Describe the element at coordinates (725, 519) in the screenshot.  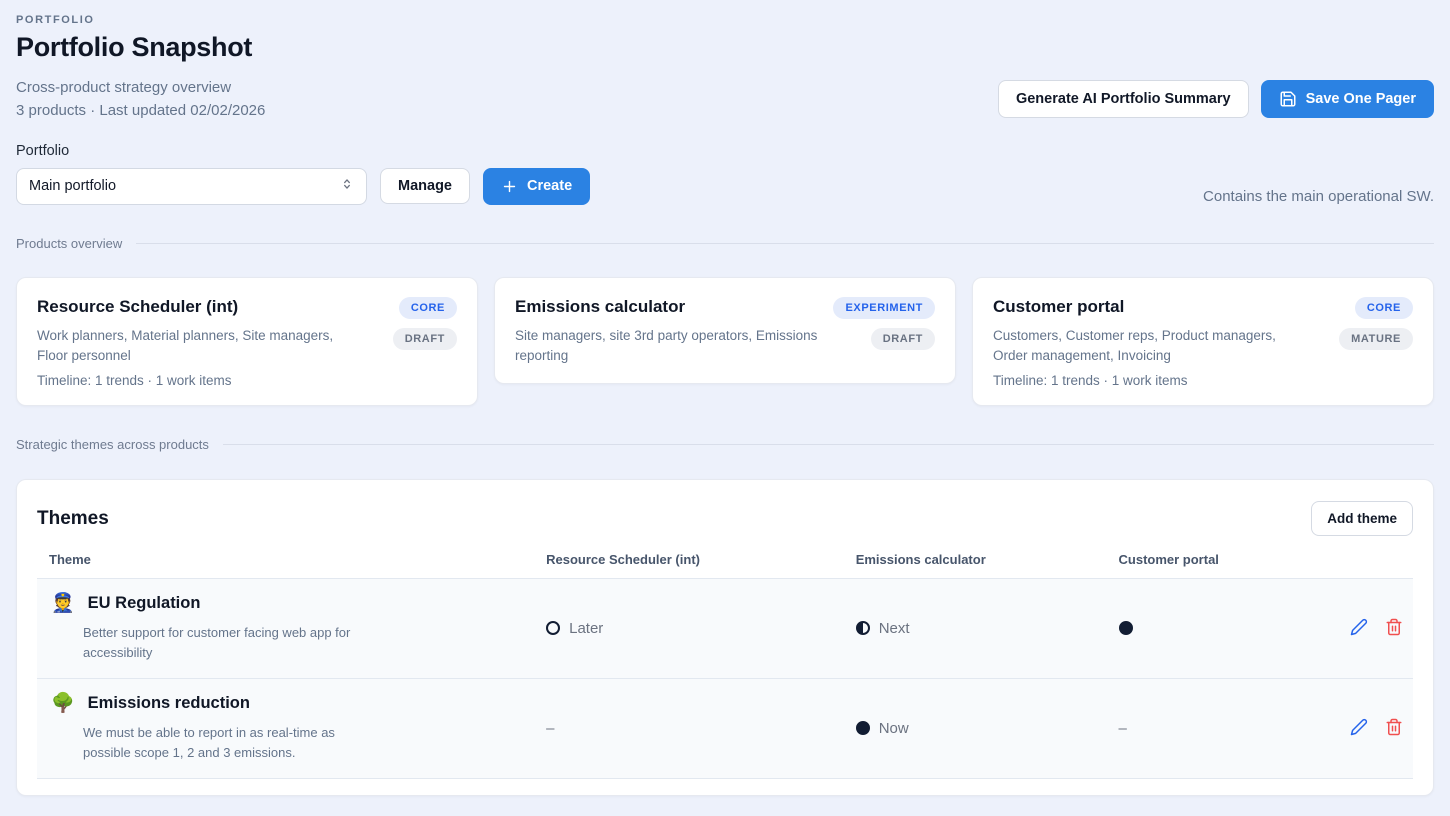
I see `themes-panel-header: Themes Add theme` at that location.